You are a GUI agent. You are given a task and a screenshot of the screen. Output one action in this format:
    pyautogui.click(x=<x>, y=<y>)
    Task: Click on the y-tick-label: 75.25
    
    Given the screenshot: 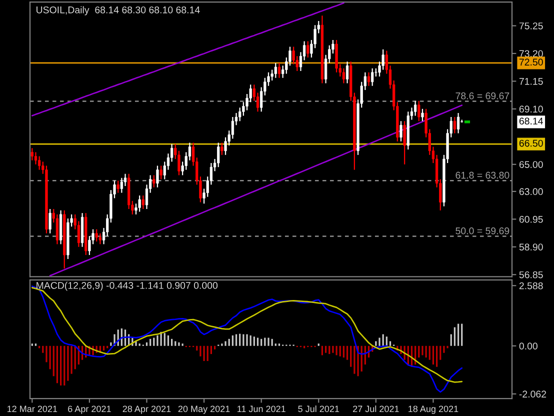 What is the action you would take?
    pyautogui.click(x=531, y=26)
    